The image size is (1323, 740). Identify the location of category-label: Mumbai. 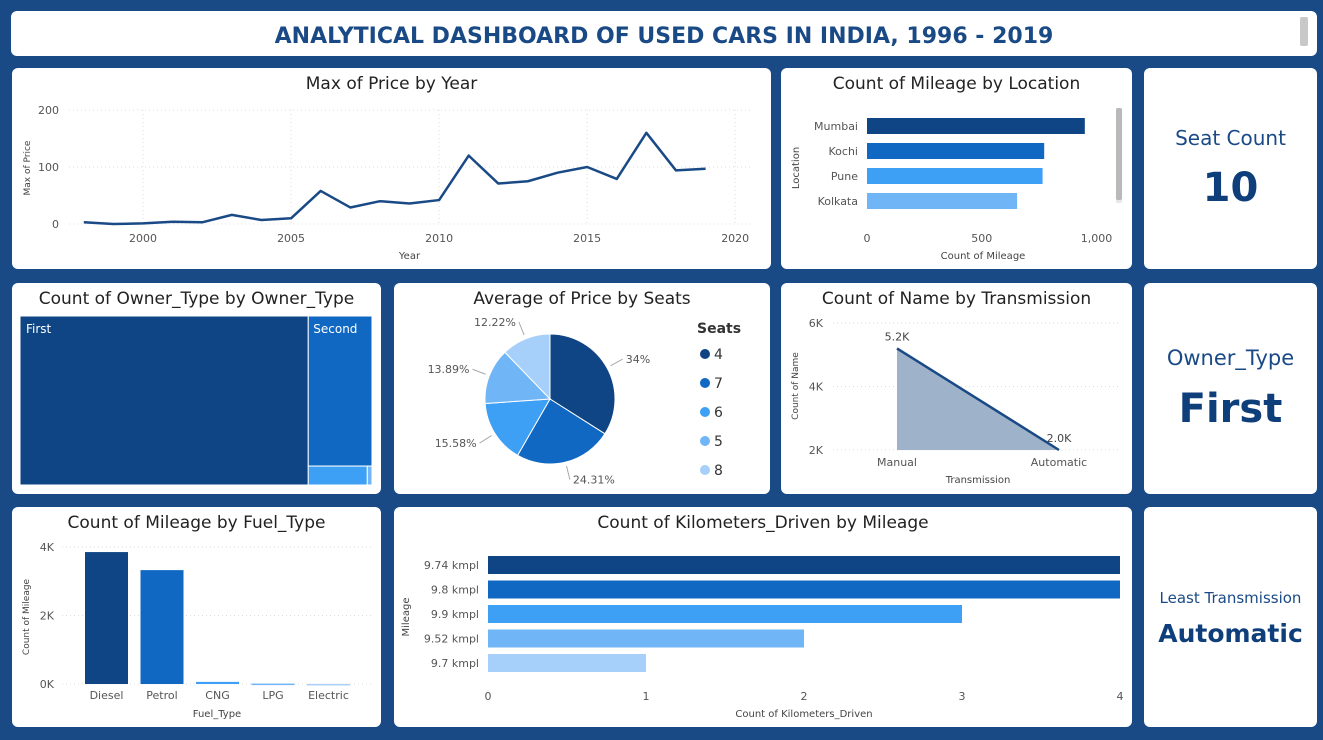
(836, 126).